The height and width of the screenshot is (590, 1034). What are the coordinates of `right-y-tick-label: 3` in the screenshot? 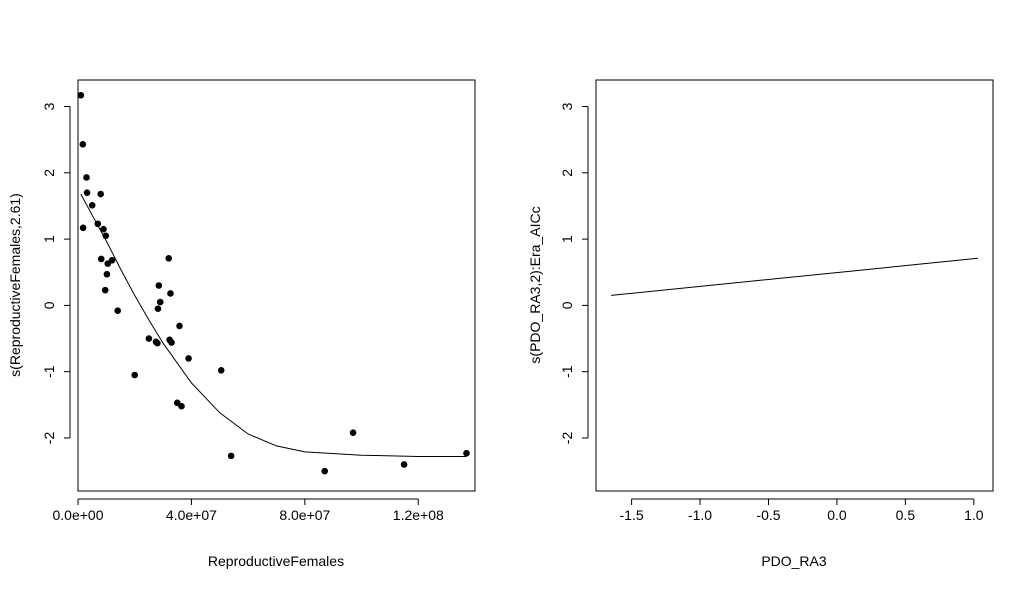 It's located at (567, 106).